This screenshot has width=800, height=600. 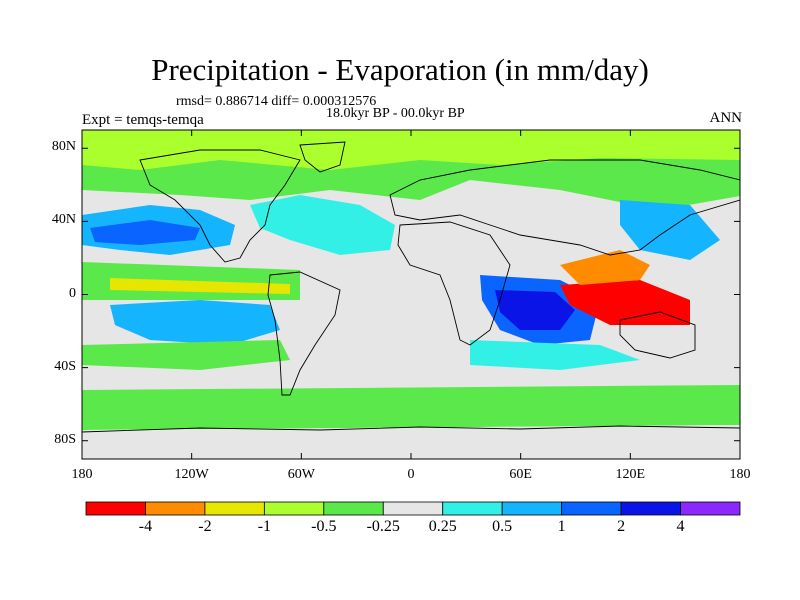 What do you see at coordinates (186, 355) in the screenshot?
I see `field-south-pacific-green` at bounding box center [186, 355].